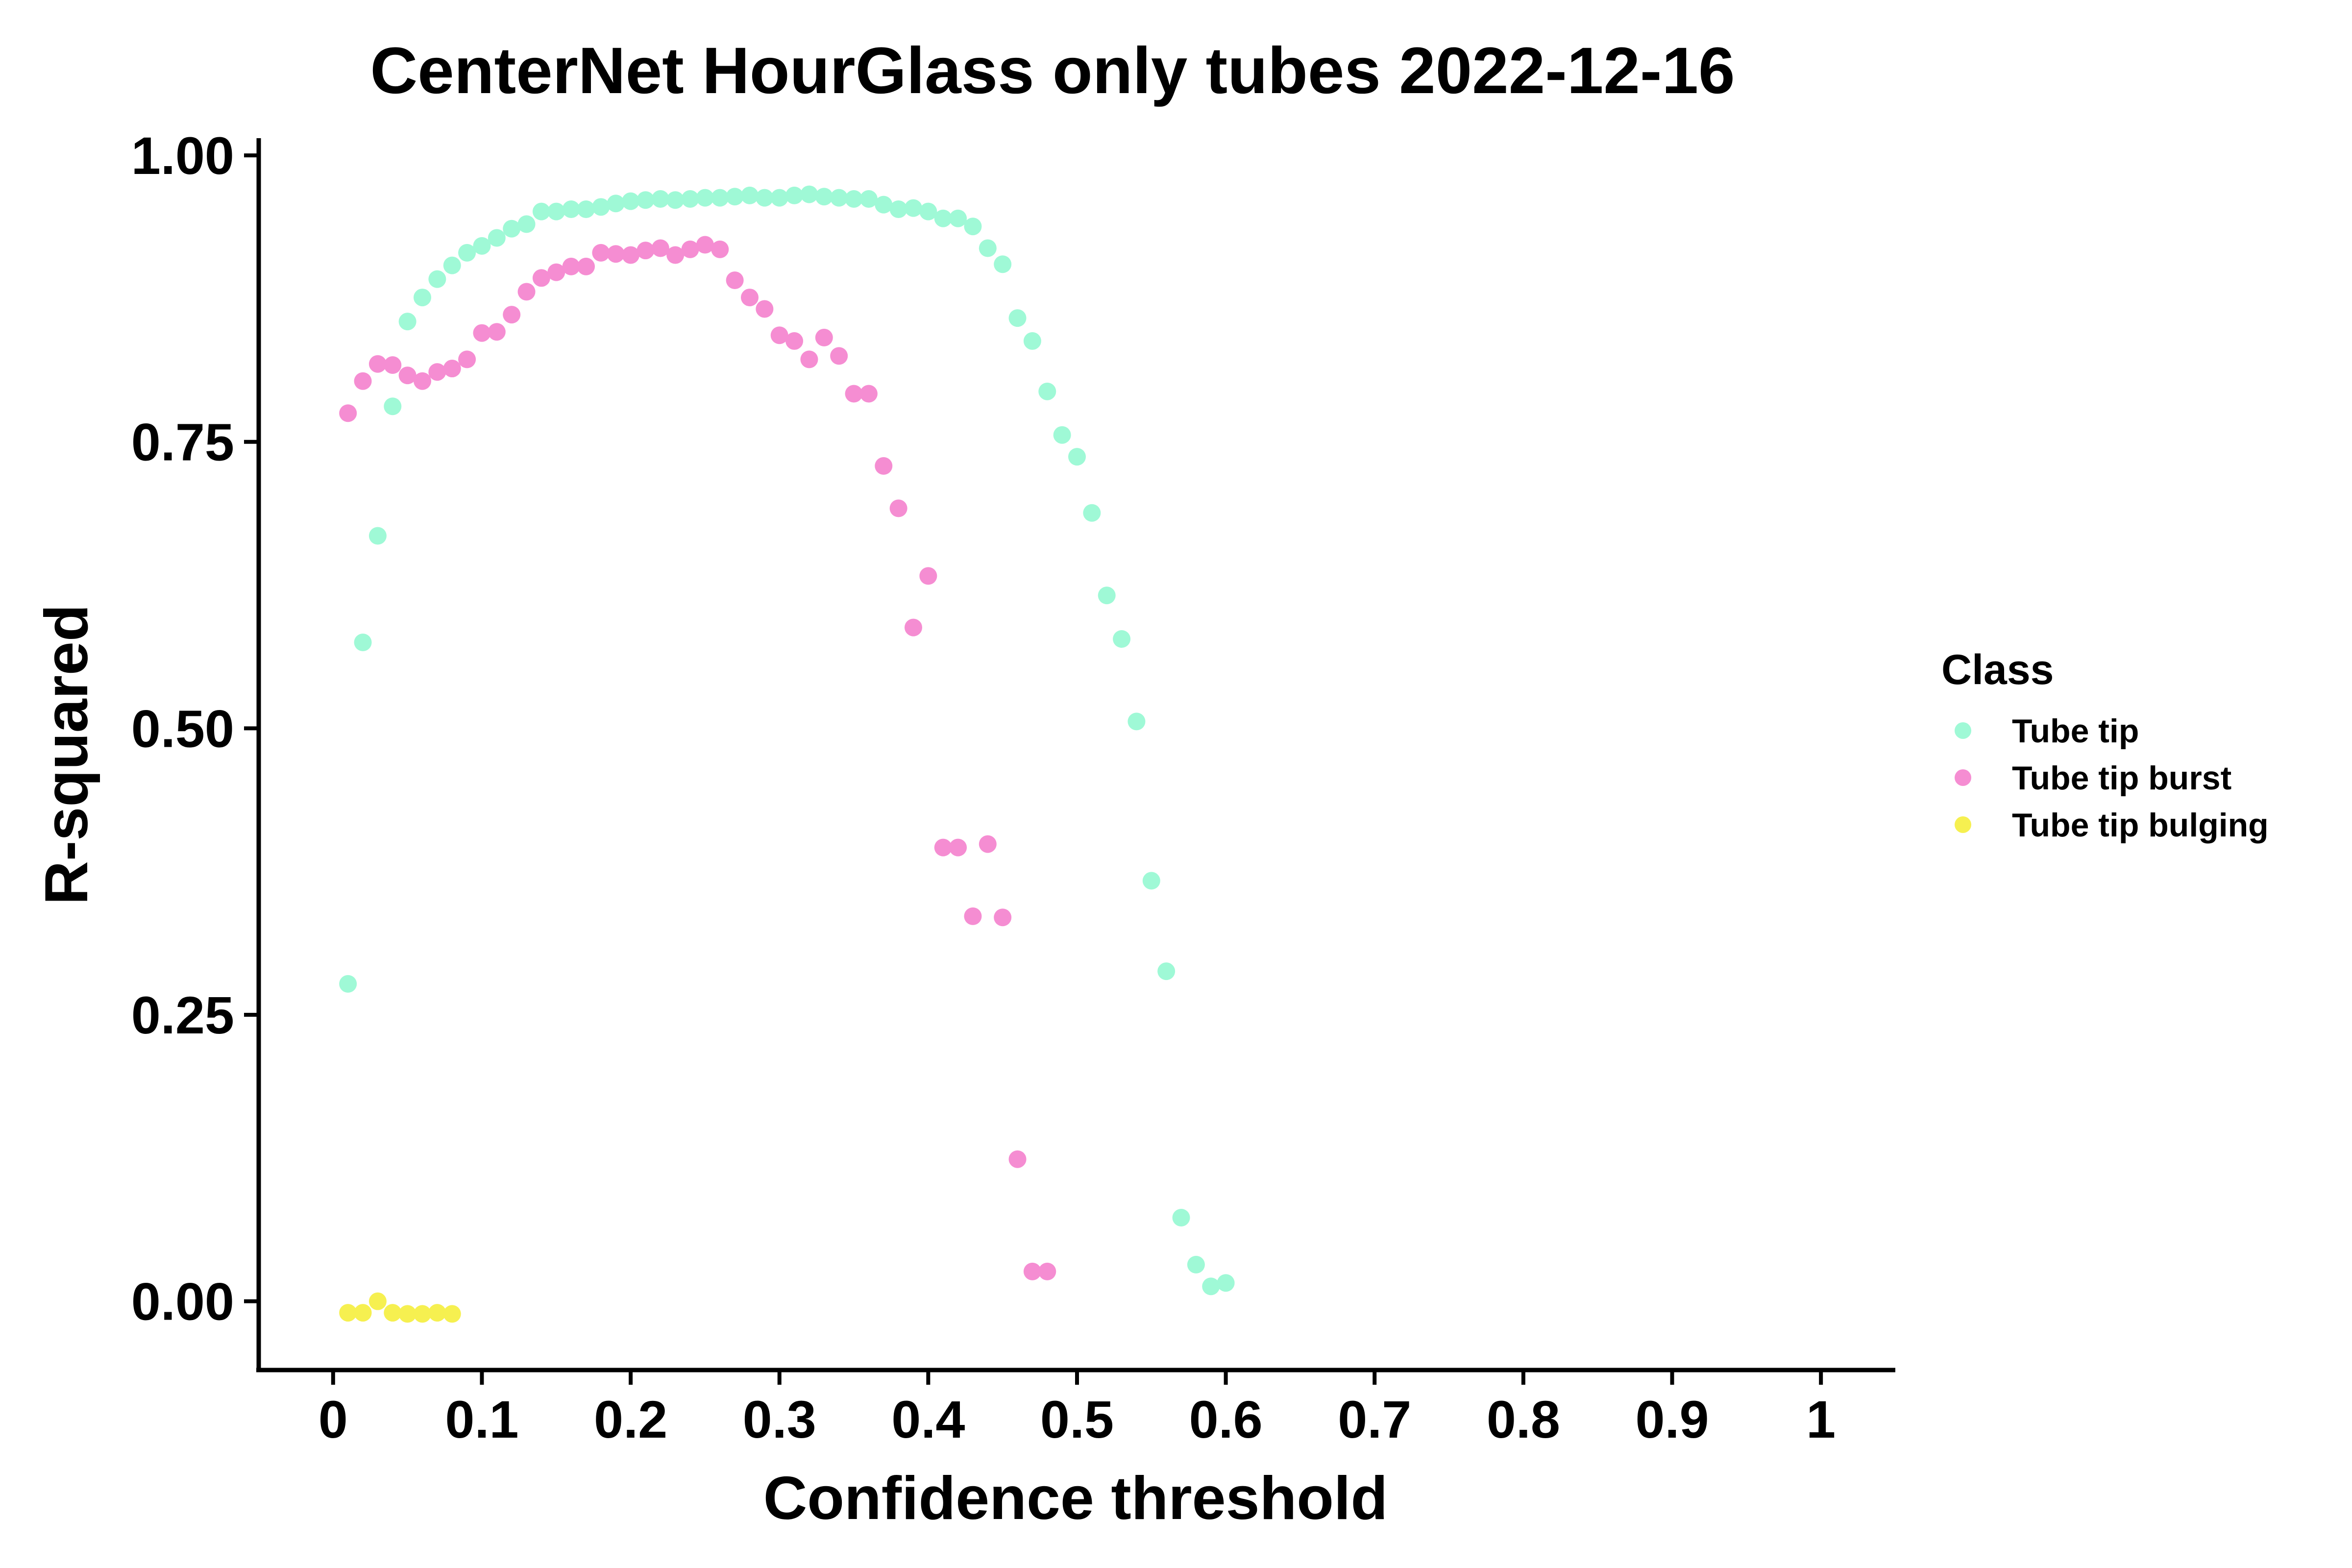 The width and height of the screenshot is (2352, 1568). I want to click on legend-items: Tube tip Tube tip burst Tube tip bulging, so click(2112, 778).